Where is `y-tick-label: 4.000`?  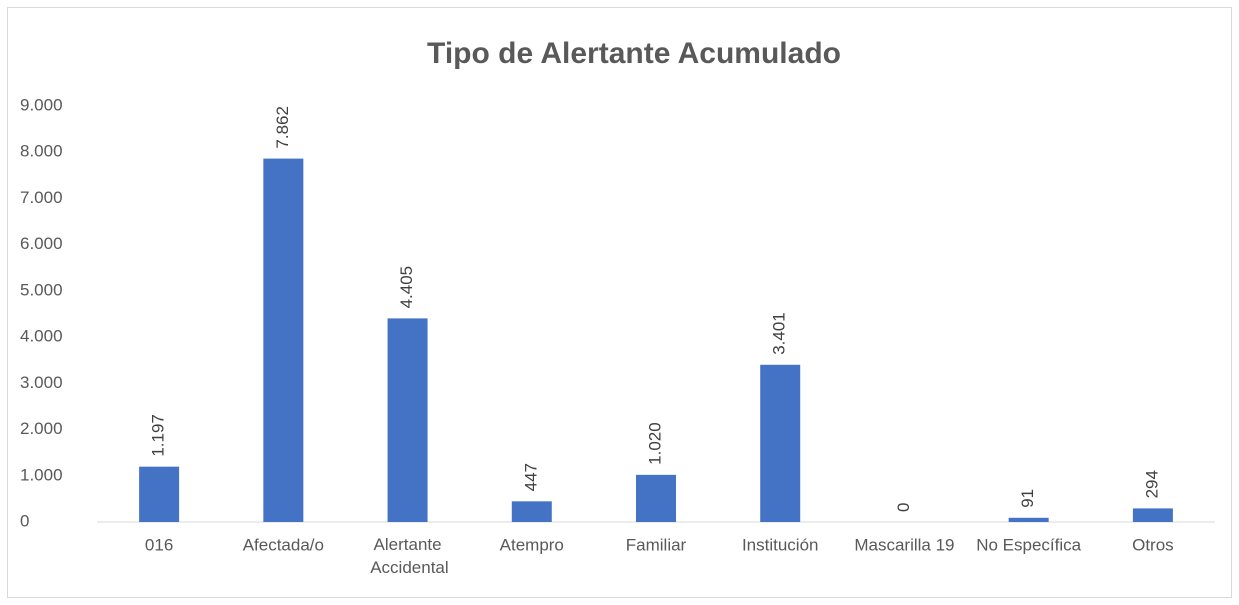
y-tick-label: 4.000 is located at coordinates (41, 336).